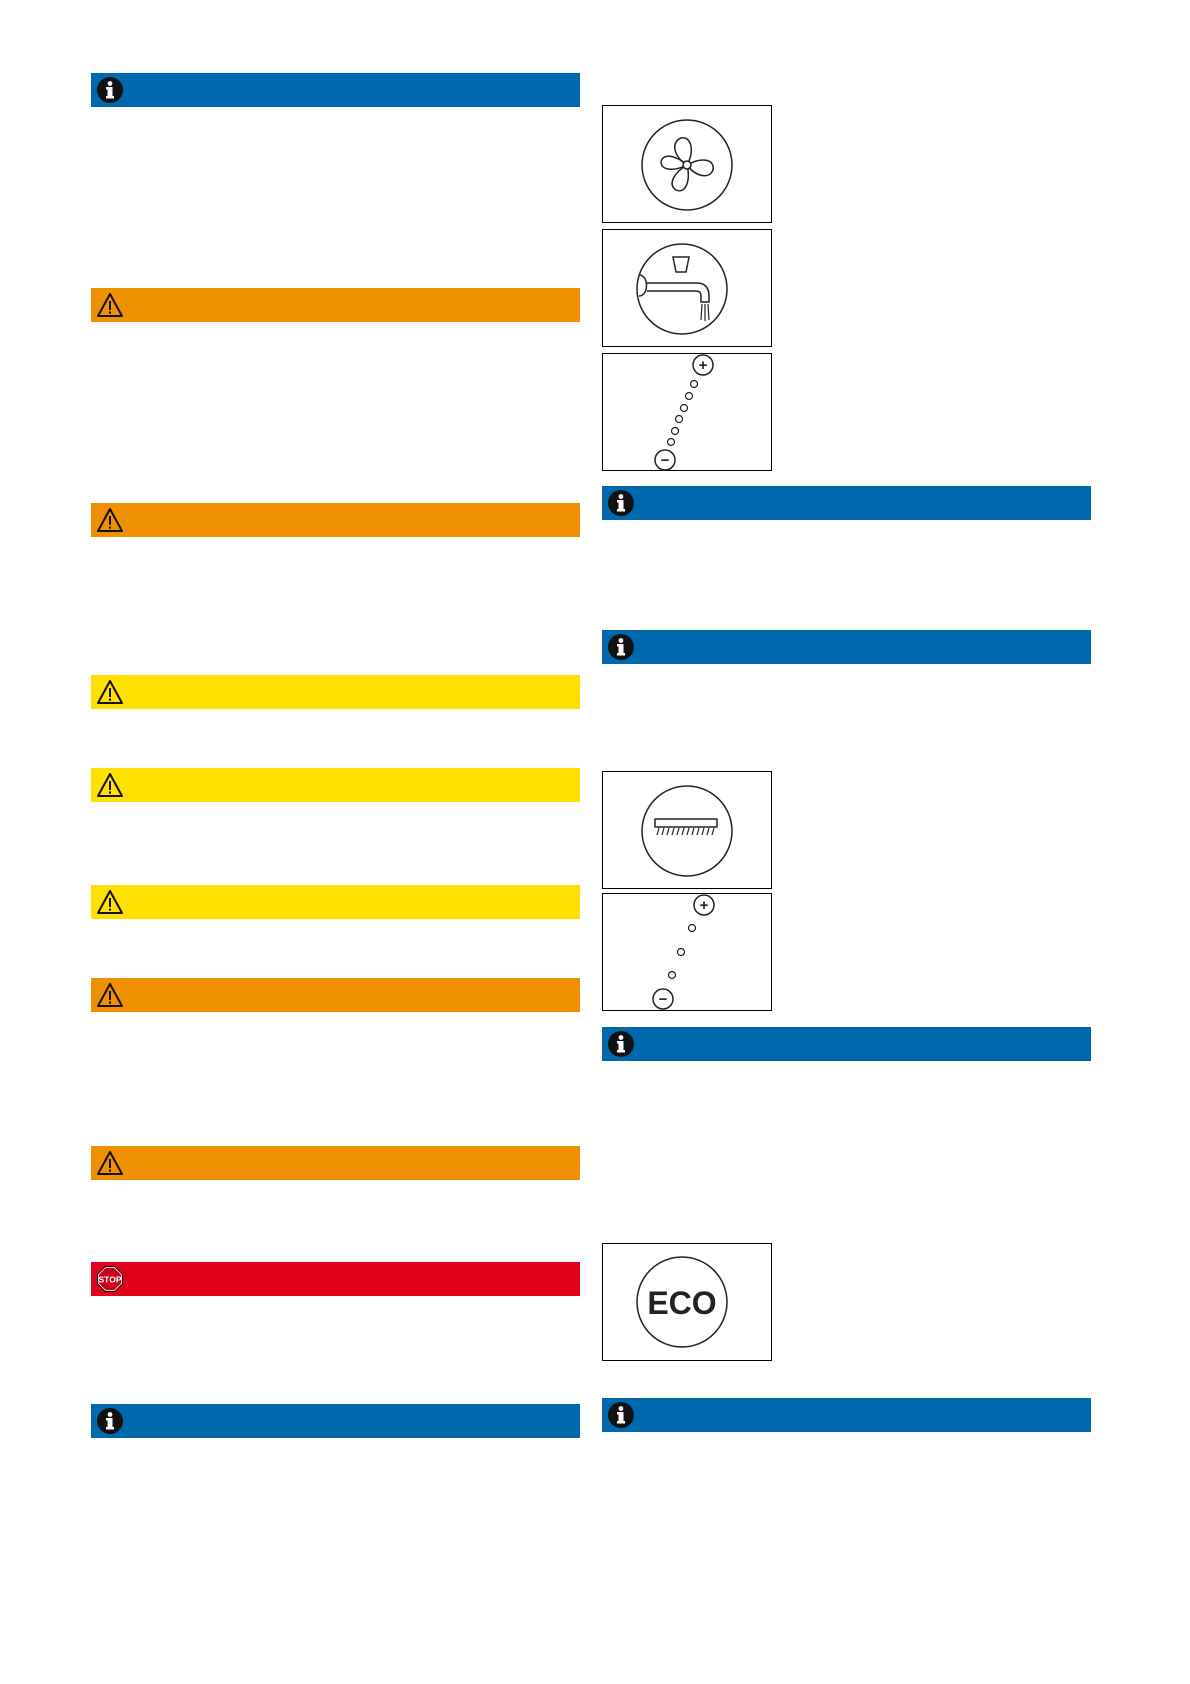  I want to click on danger-notice-bar: STOP, so click(335, 1279).